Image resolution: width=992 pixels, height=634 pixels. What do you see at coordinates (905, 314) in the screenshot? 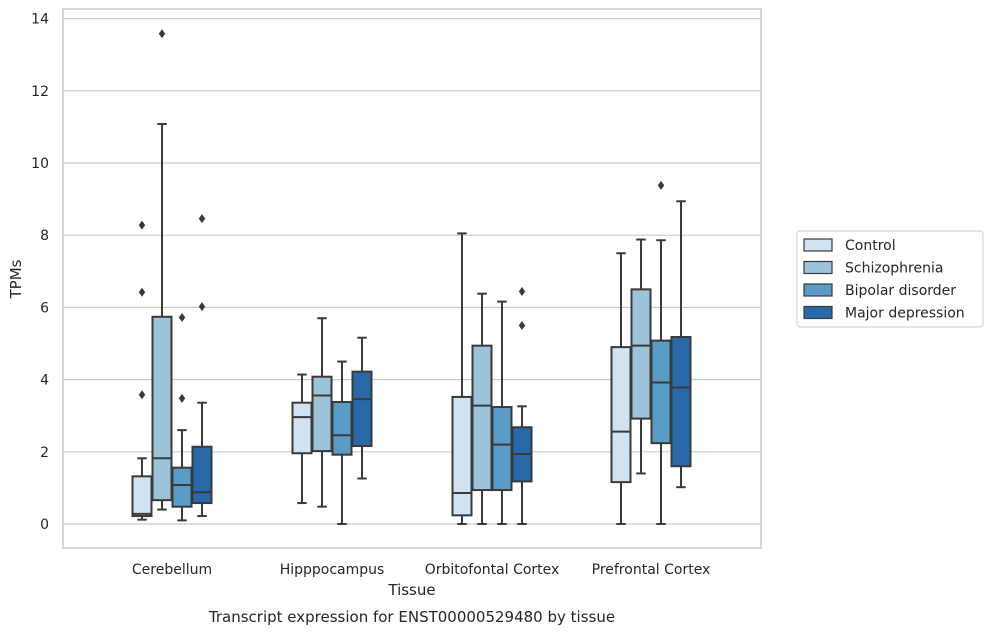
I see `legend-label: Major depression` at bounding box center [905, 314].